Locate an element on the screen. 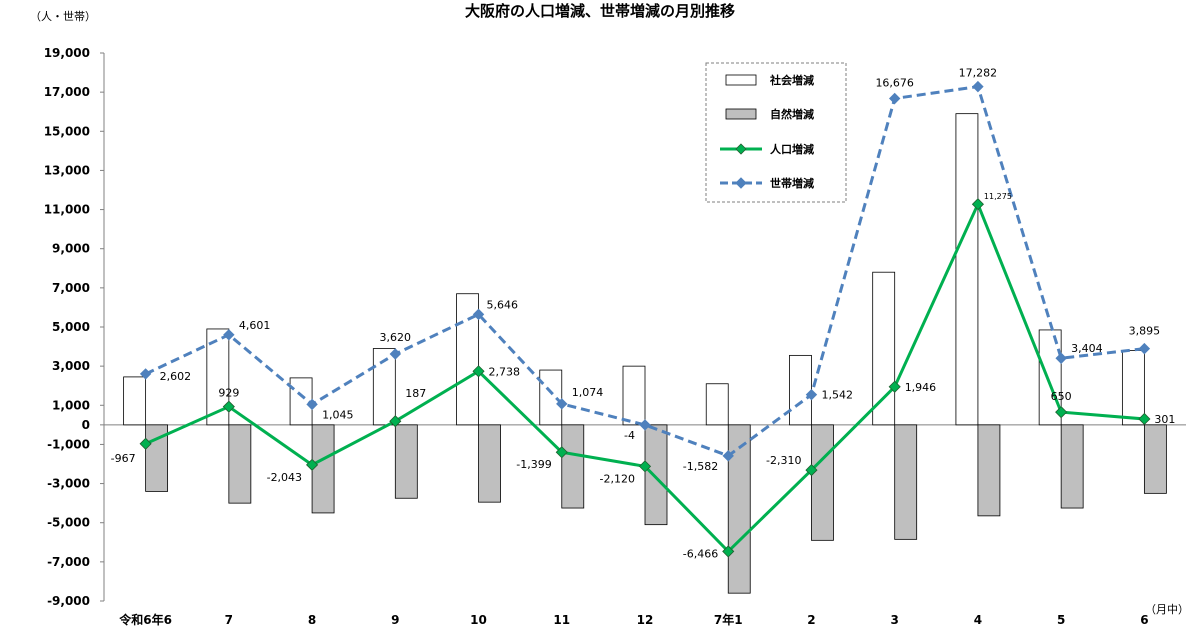 Image resolution: width=1200 pixels, height=643 pixels. x-tick-label: 12 is located at coordinates (645, 620).